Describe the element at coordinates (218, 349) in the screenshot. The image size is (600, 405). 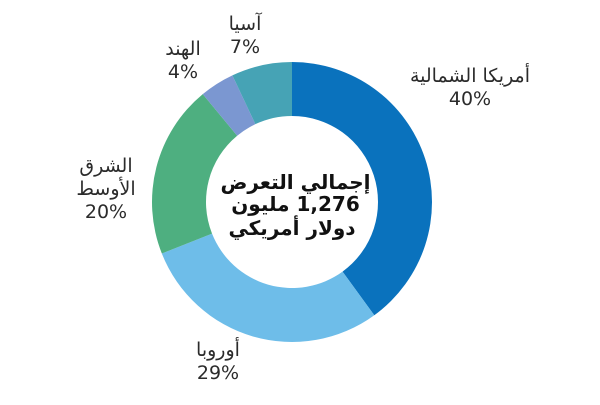
I see `slice-name-line: أوروبا` at that location.